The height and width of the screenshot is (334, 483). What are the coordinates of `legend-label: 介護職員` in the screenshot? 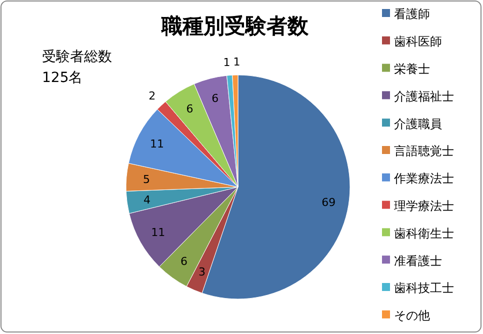 It's located at (418, 123).